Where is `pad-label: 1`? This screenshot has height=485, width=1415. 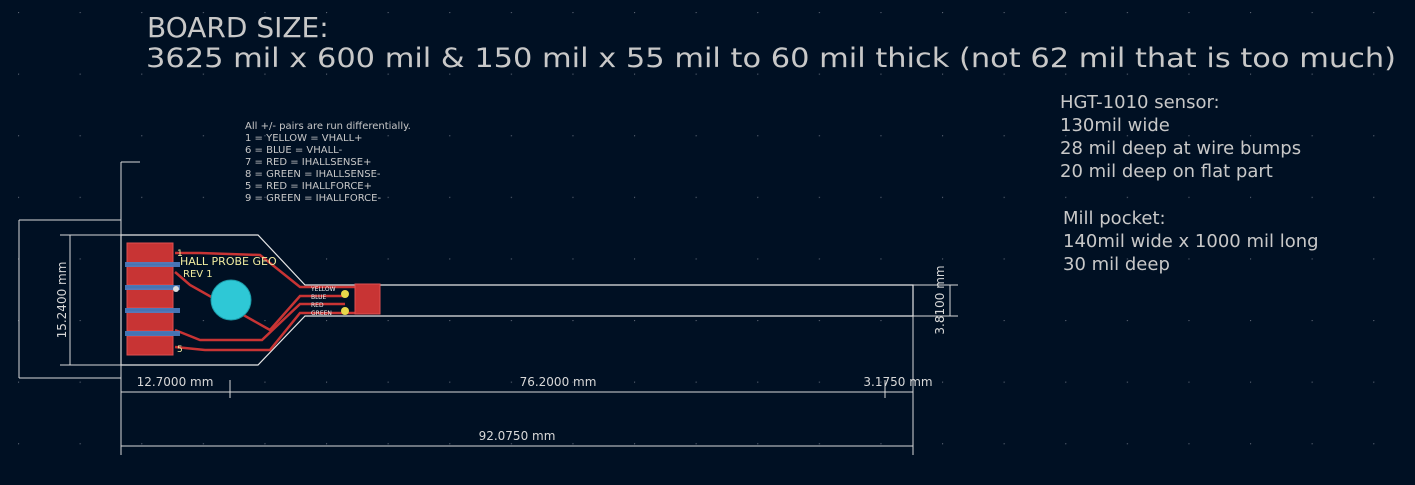 pad-label: 1 is located at coordinates (180, 254).